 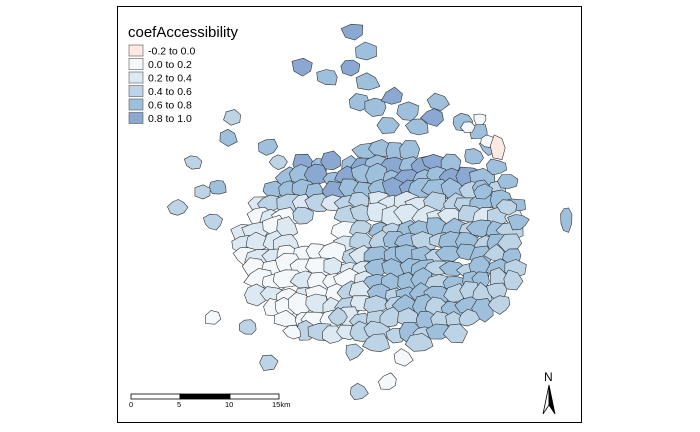 I want to click on legend-title: coefAccessibility, so click(x=183, y=32).